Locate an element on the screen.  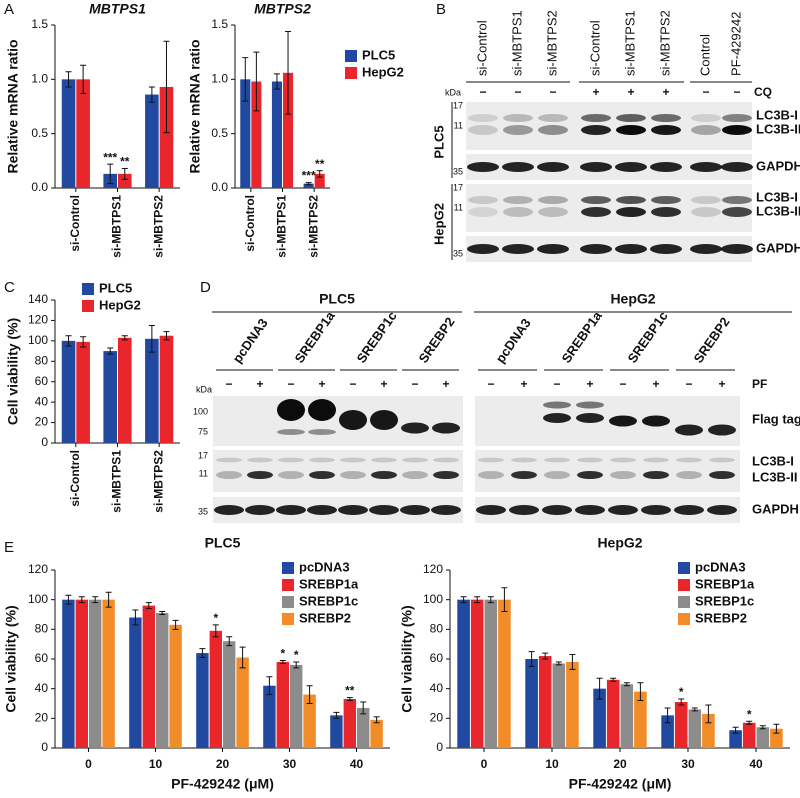
legend-label: PLC5 is located at coordinates (378, 54).